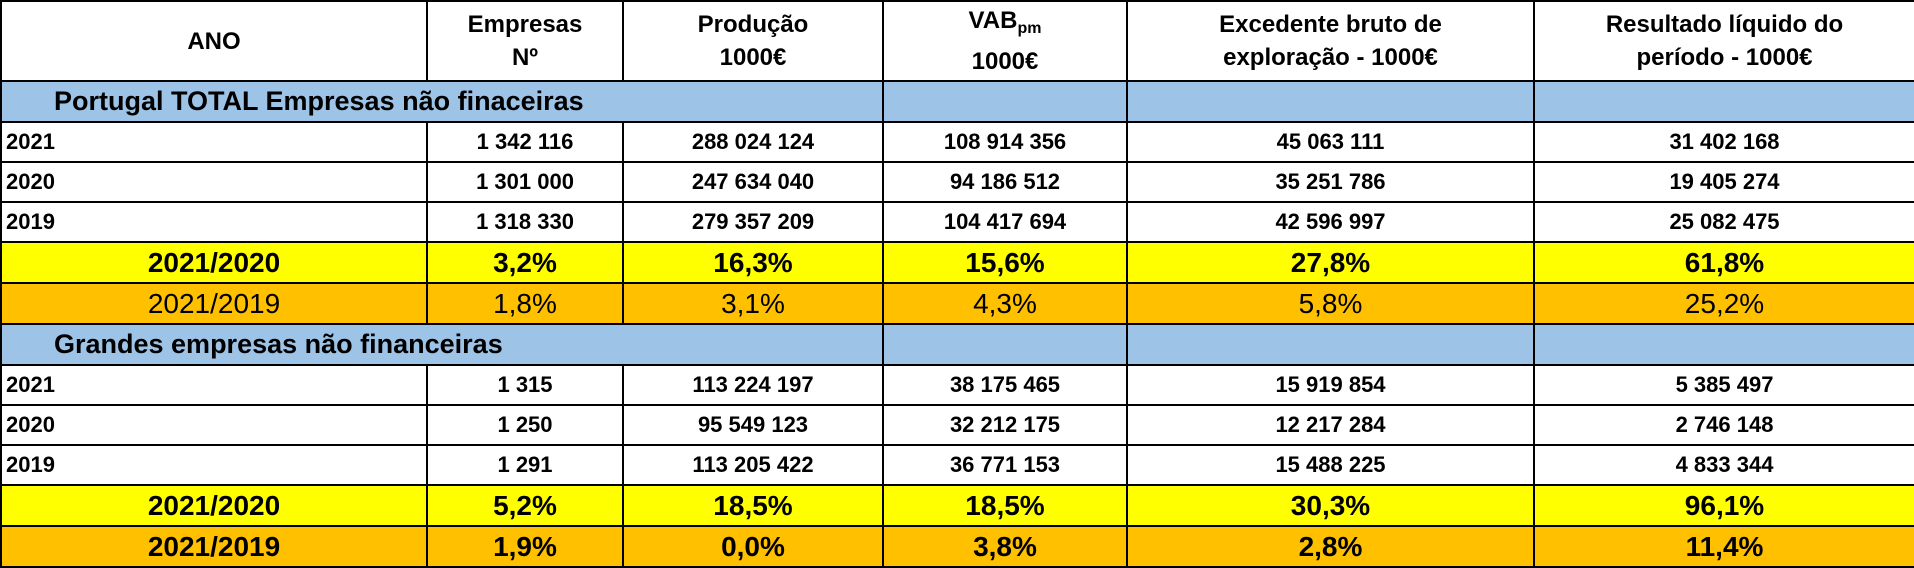 This screenshot has width=1914, height=568. Describe the element at coordinates (1330, 303) in the screenshot. I see `ratio-excedente: 5,8%` at that location.